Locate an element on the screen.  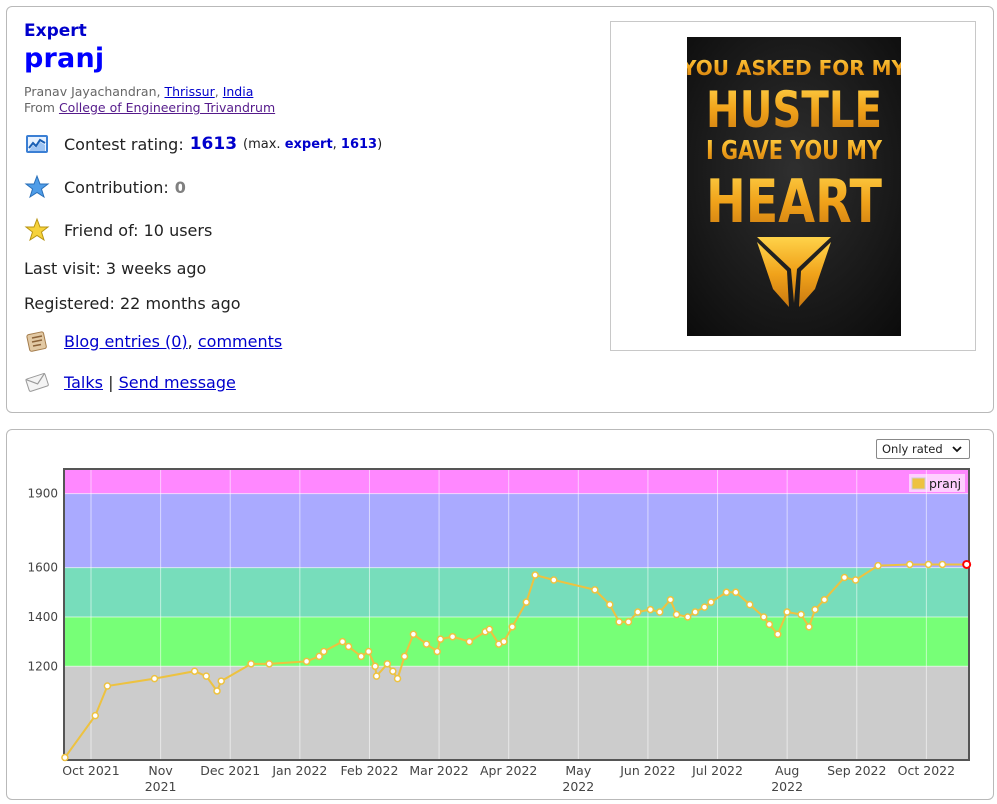
organization-link: College of Engineering Trivandrum is located at coordinates (167, 107).